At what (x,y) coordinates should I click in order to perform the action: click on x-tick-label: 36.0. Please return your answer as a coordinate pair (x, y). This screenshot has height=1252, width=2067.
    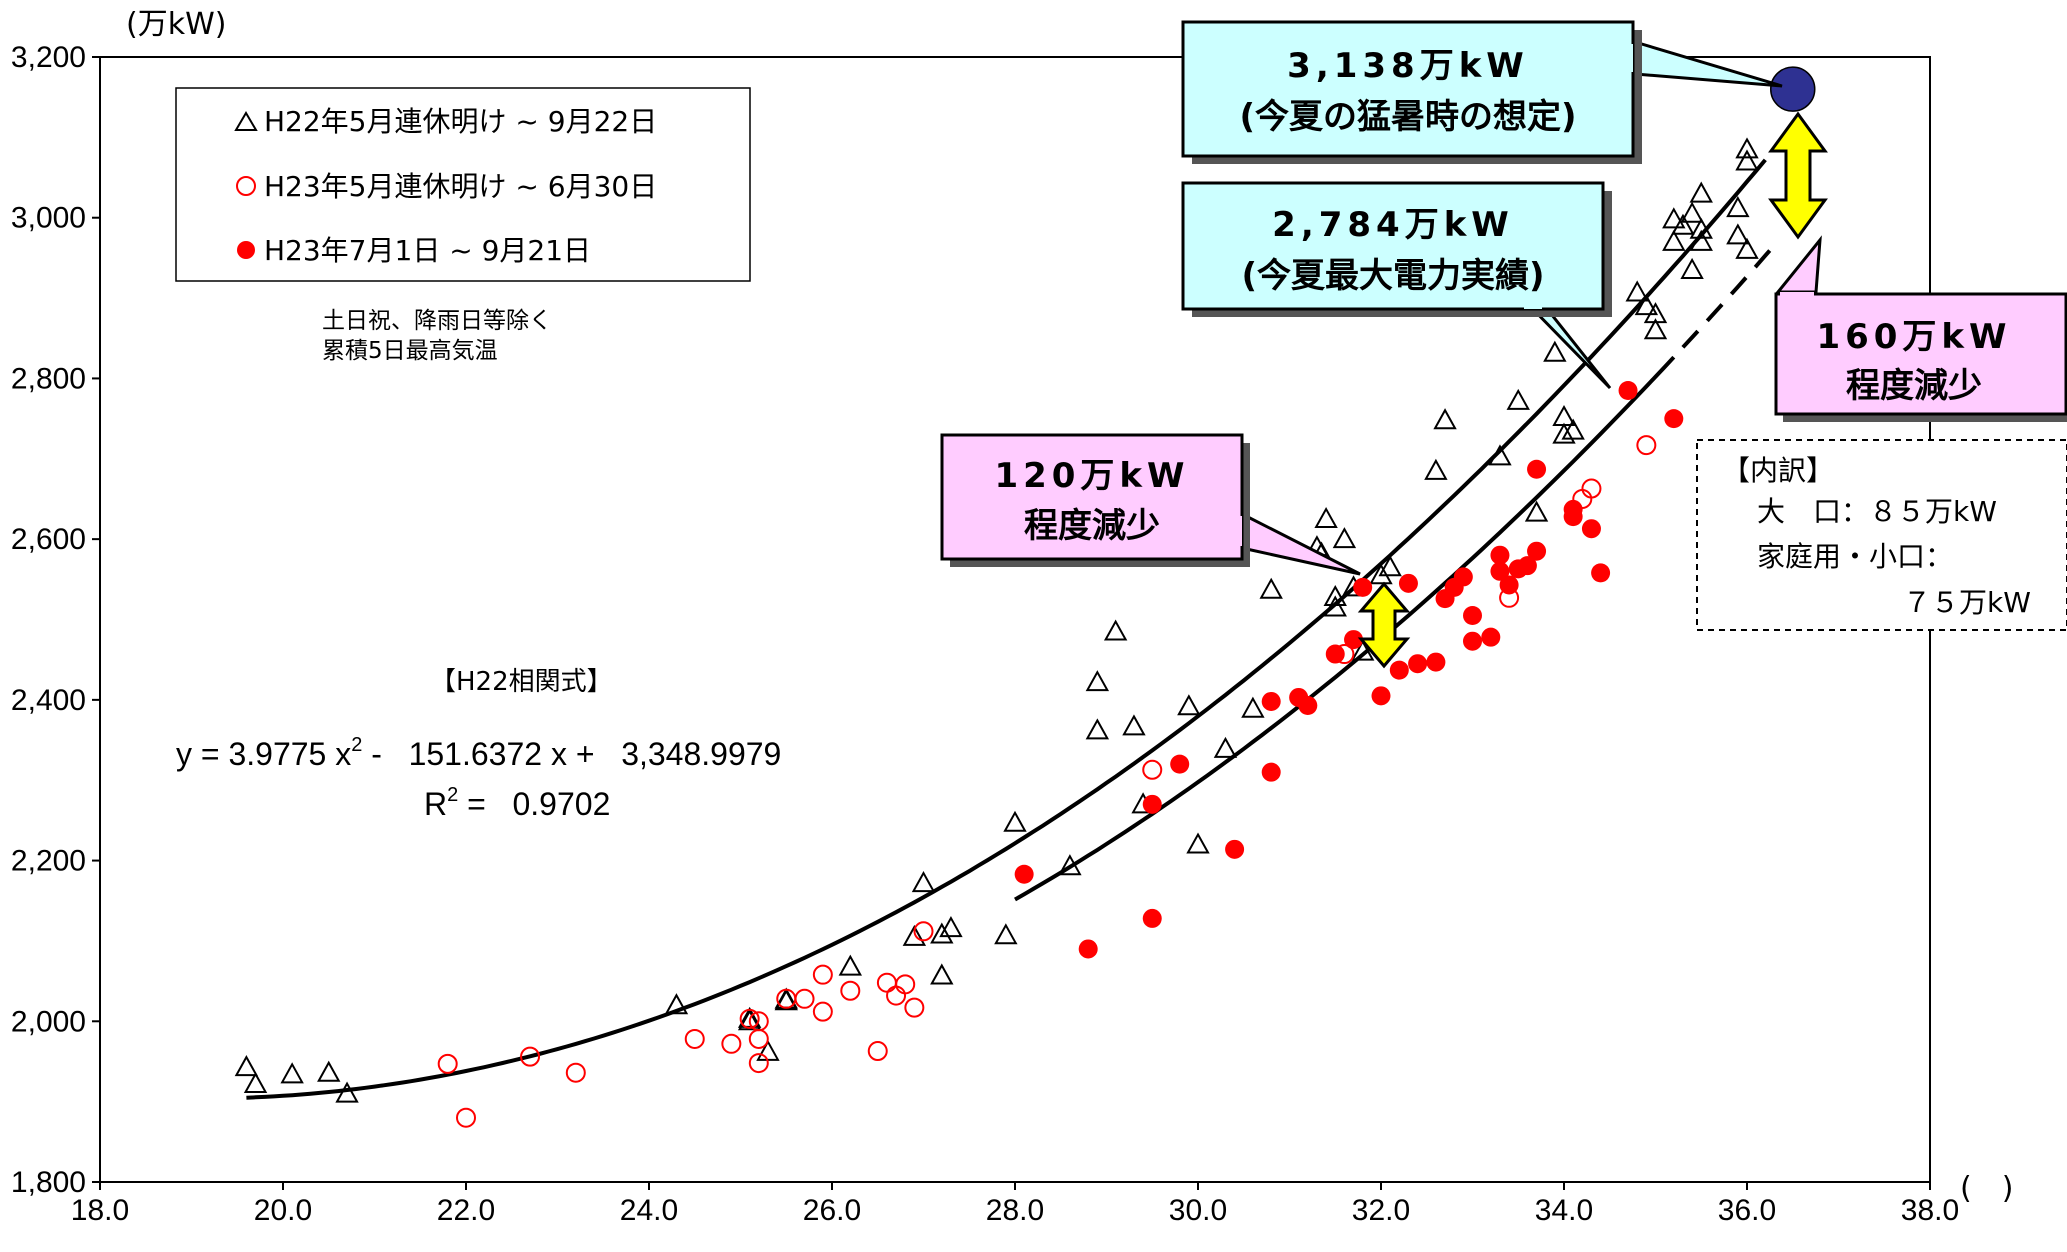
    Looking at the image, I should click on (1747, 1210).